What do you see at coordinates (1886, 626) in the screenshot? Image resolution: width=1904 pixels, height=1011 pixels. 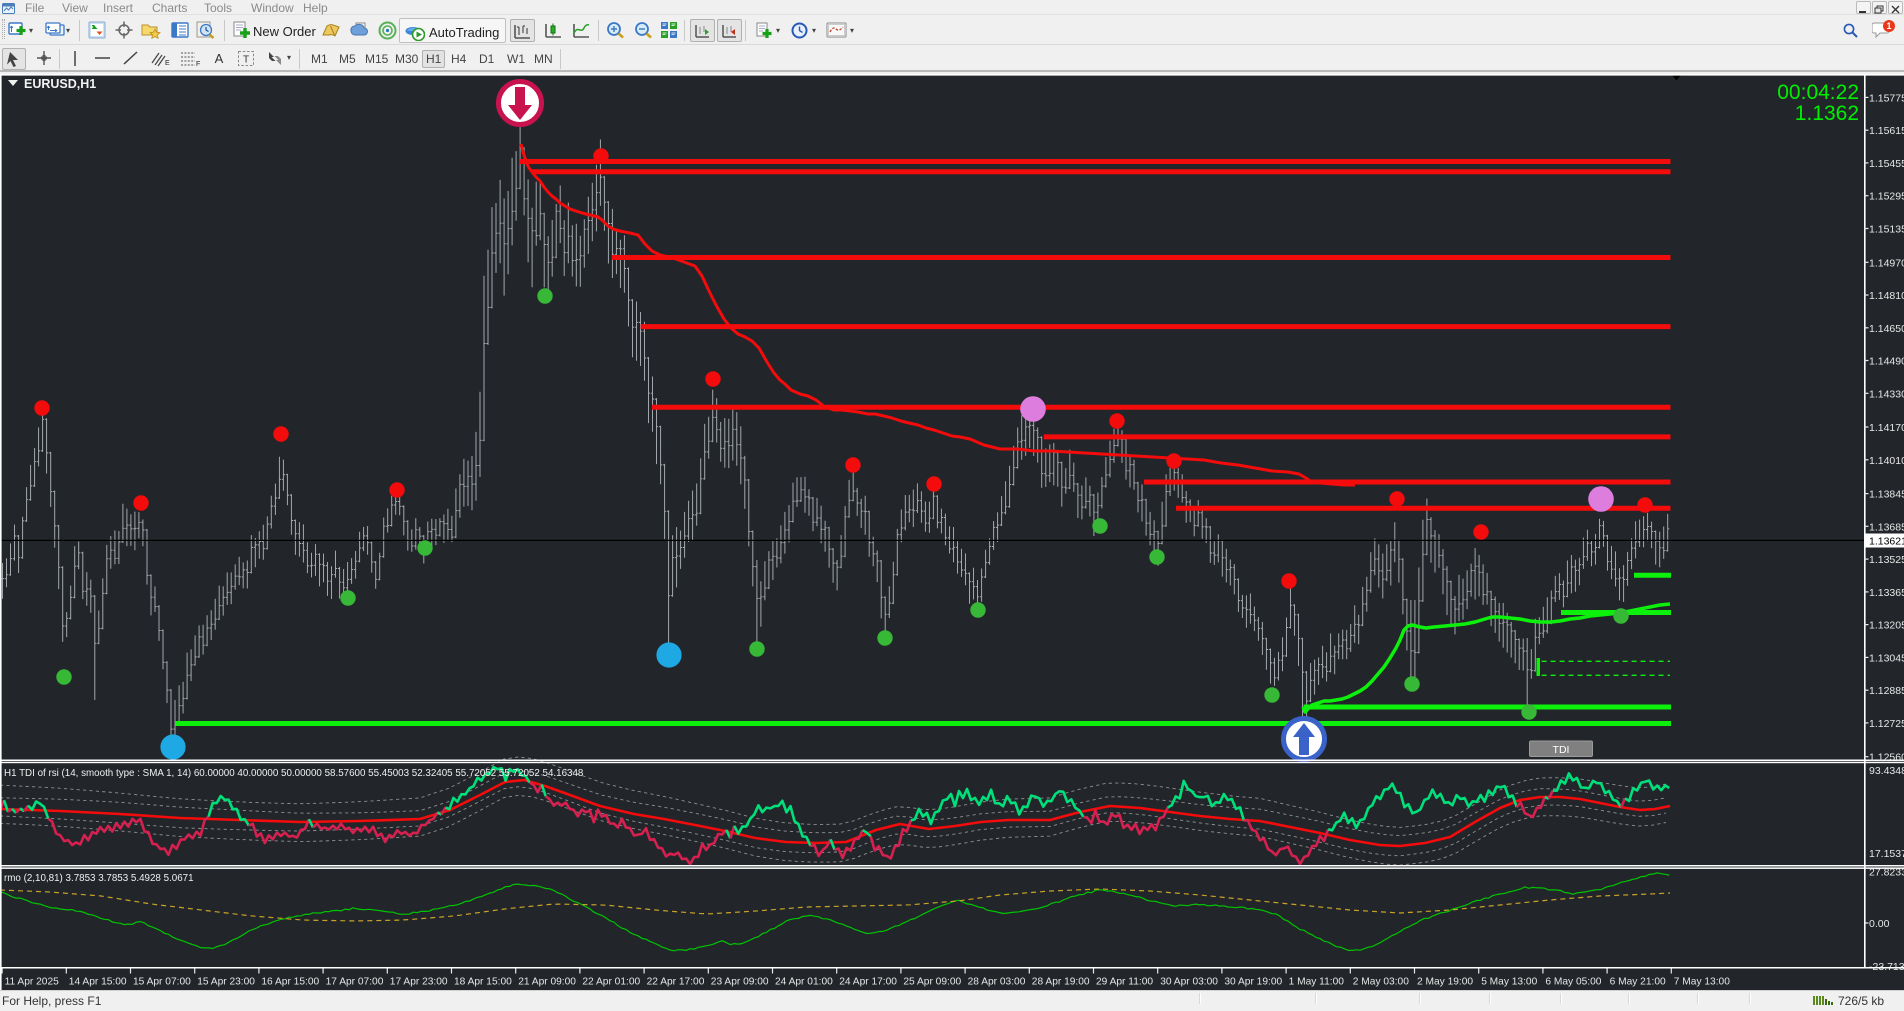 I see `svg-text: 1.13205` at bounding box center [1886, 626].